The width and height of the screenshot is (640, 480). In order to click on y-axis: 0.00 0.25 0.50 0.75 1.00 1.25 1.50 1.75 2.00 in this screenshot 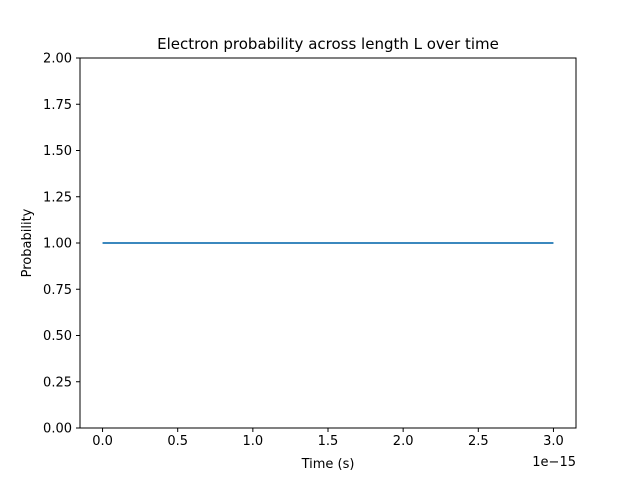, I will do `click(61, 244)`.